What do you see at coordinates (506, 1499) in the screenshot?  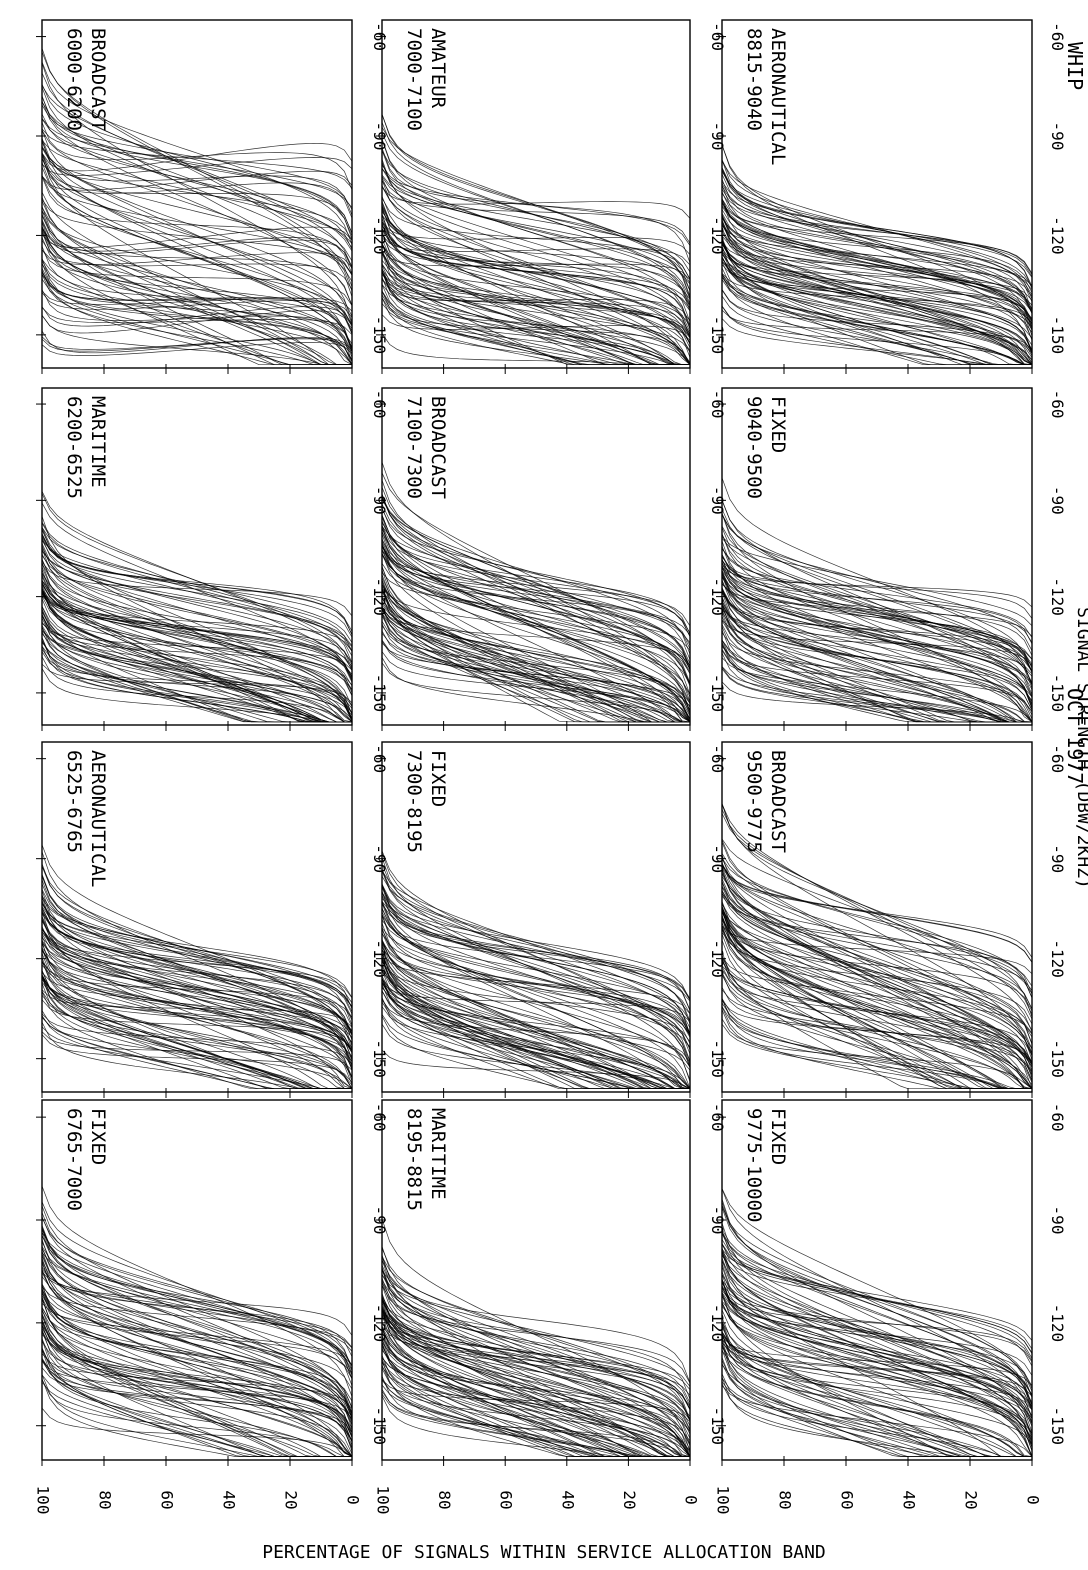 I see `y-tick-label: 60` at bounding box center [506, 1499].